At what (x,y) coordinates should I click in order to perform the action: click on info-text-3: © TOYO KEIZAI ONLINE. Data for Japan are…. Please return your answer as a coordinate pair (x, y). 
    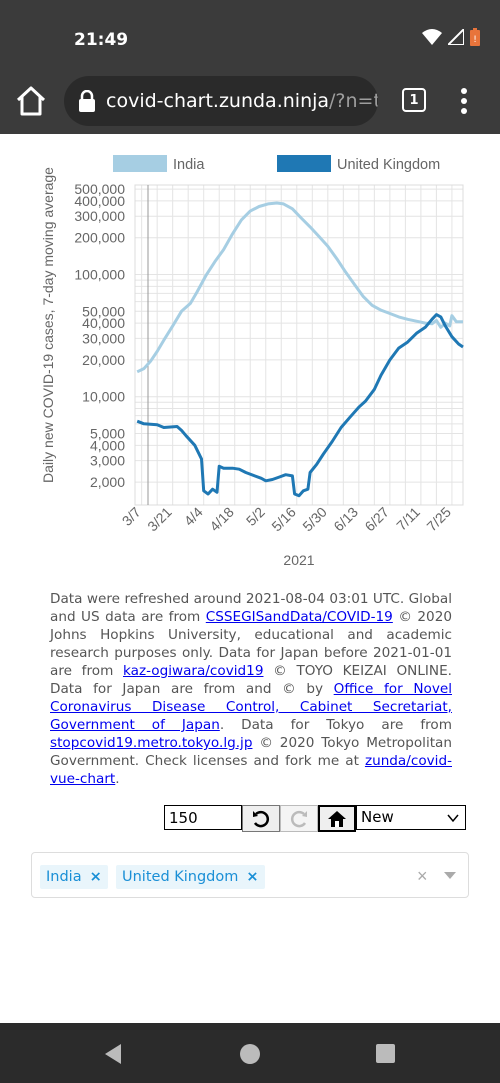
    Looking at the image, I should click on (251, 680).